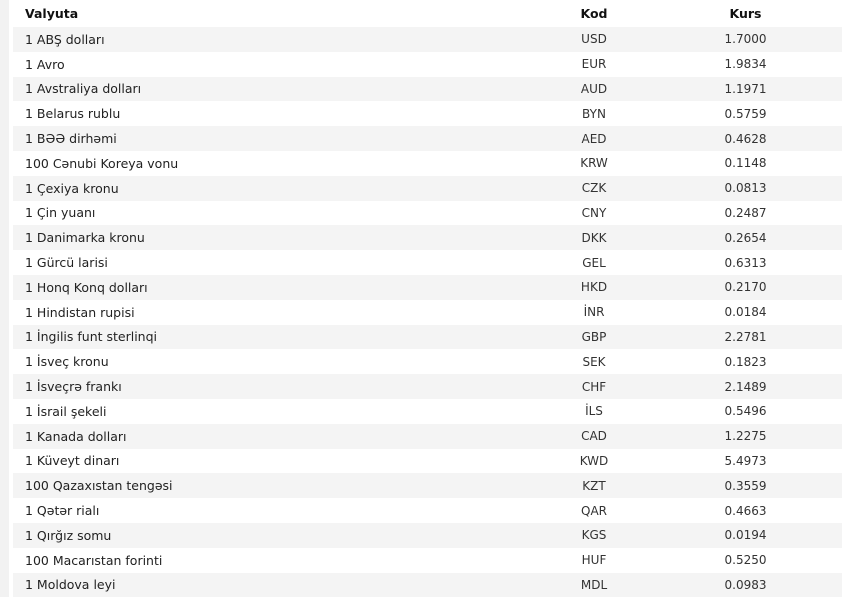 The height and width of the screenshot is (597, 842). I want to click on currency-code: HKD, so click(594, 287).